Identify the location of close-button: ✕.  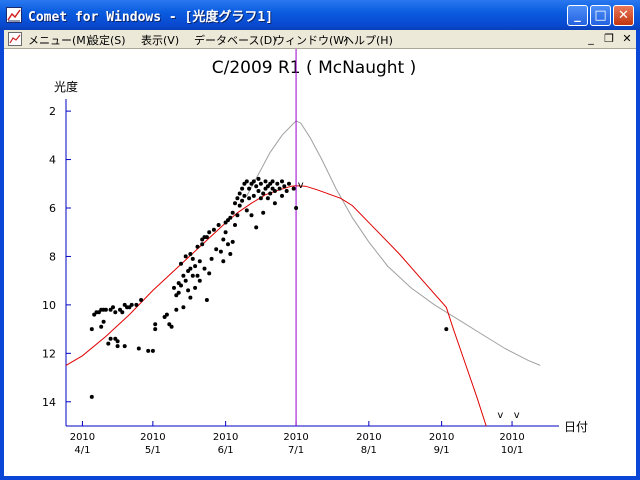
(623, 15).